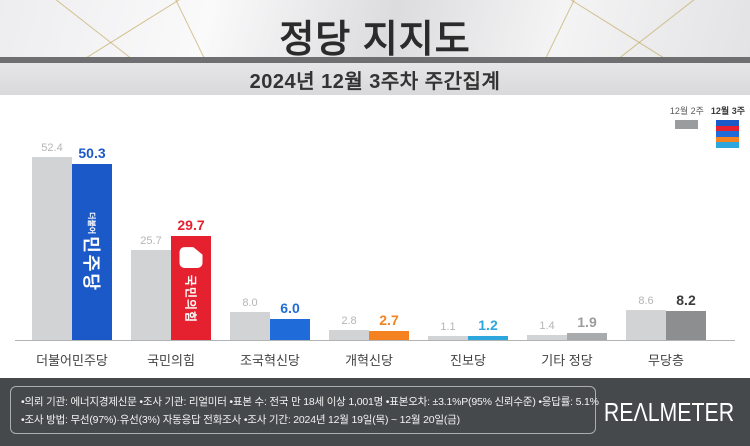 This screenshot has height=446, width=750. I want to click on curr-week-value: 8.2, so click(686, 300).